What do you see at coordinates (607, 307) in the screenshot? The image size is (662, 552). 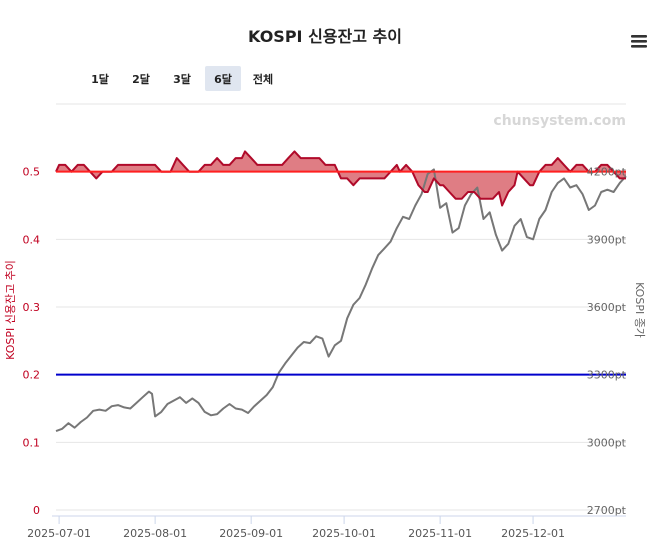 I see `right-axis-tick-label: 3600pt` at bounding box center [607, 307].